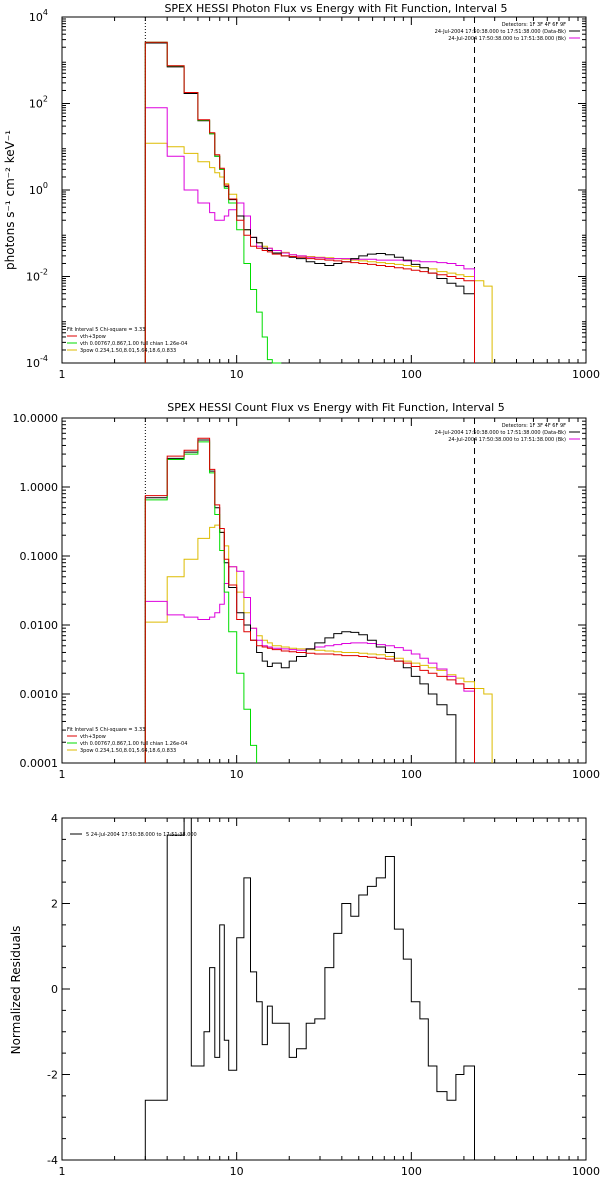  I want to click on y-tick-label: 10⁰, so click(38, 189).